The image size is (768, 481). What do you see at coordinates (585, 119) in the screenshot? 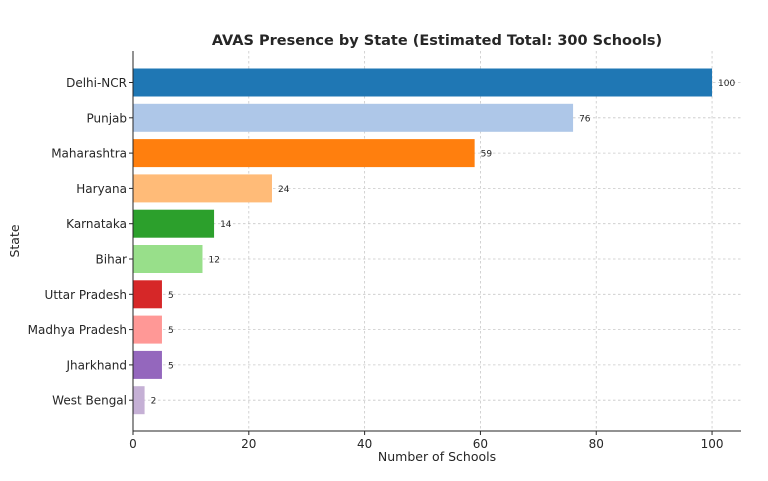
I see `data-label: 76` at bounding box center [585, 119].